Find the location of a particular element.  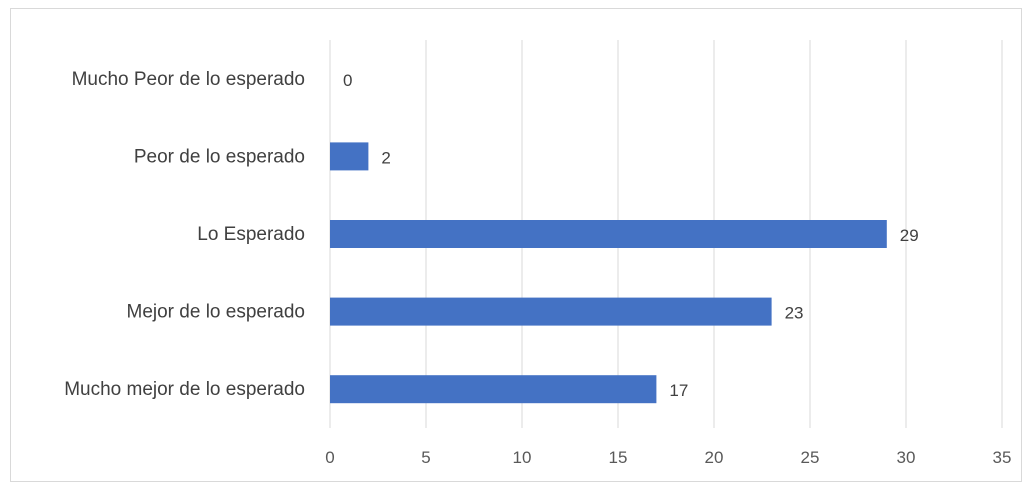

category-label: Mejor de lo esperado is located at coordinates (216, 312).